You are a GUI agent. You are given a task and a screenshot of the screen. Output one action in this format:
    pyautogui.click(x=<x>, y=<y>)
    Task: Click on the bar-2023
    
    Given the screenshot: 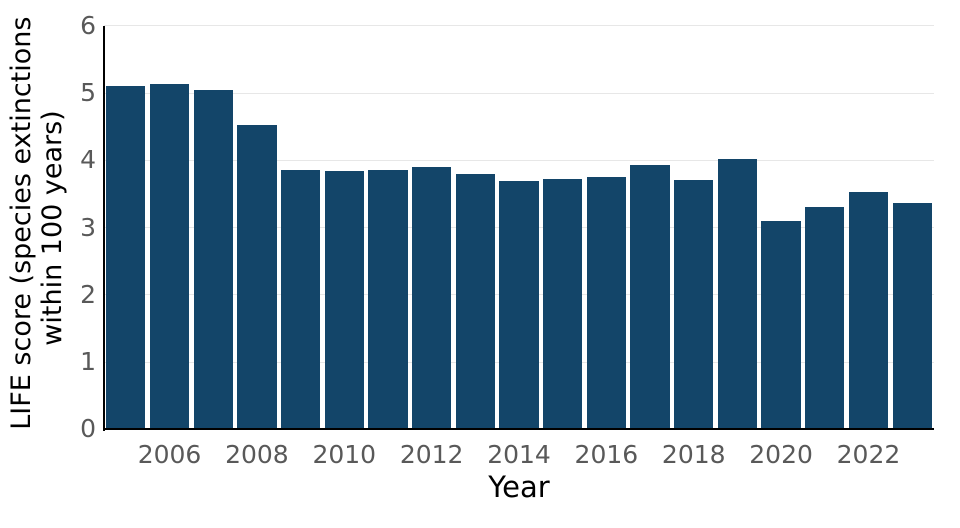 What is the action you would take?
    pyautogui.click(x=912, y=316)
    